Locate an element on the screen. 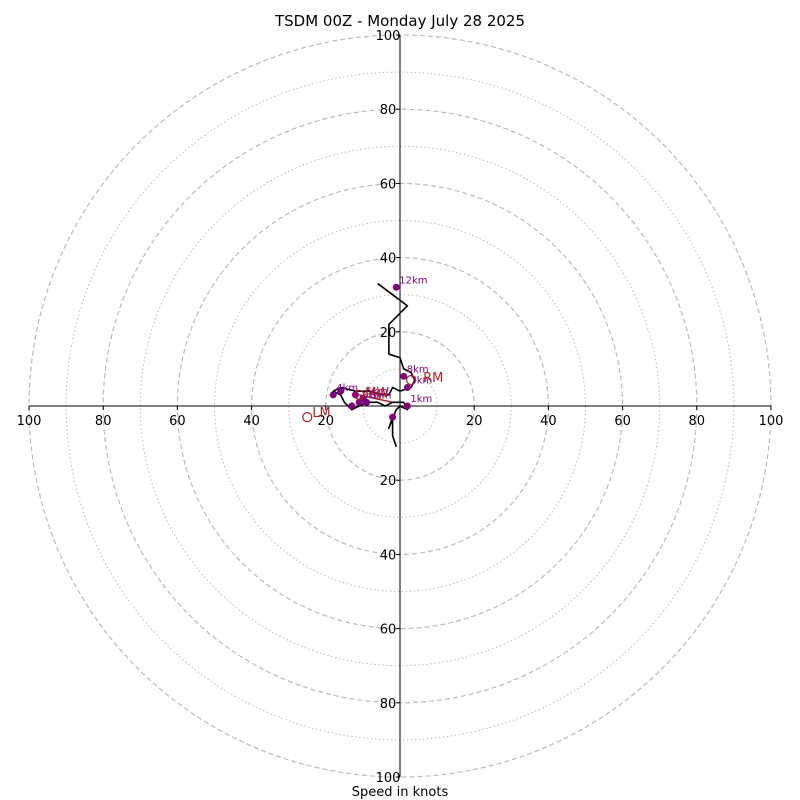  storm-motion-markers: RM MW LM is located at coordinates (372, 397).